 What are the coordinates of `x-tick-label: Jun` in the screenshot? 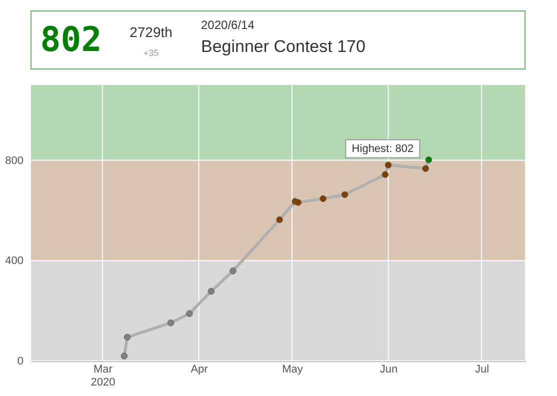 It's located at (389, 370).